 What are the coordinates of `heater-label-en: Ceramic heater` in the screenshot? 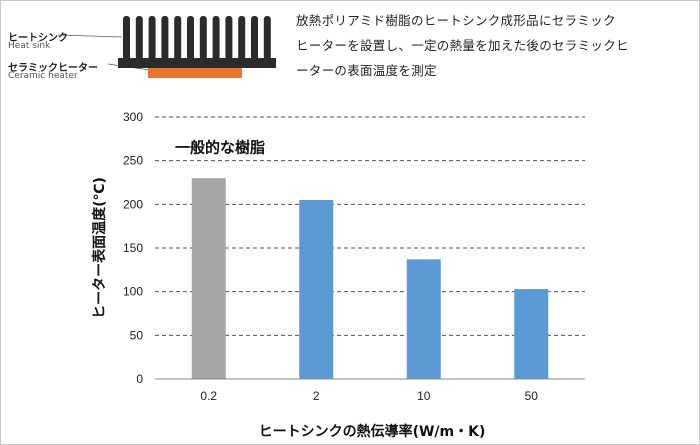 It's located at (43, 76).